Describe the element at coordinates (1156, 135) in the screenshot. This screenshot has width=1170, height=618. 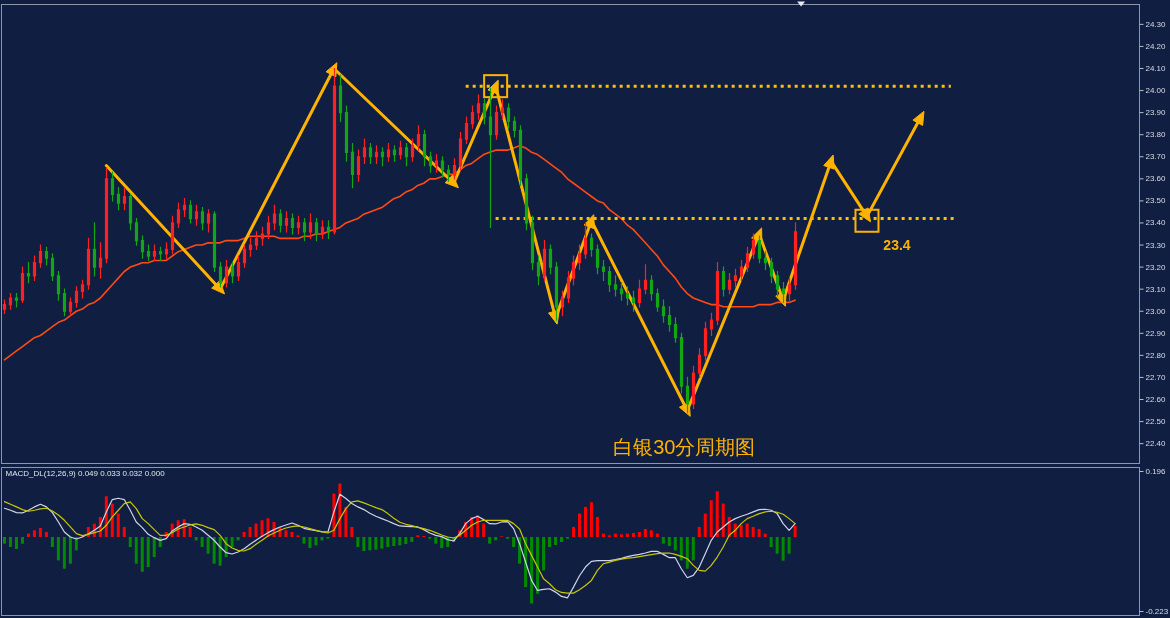
I see `y-tick-label: 23.80` at that location.